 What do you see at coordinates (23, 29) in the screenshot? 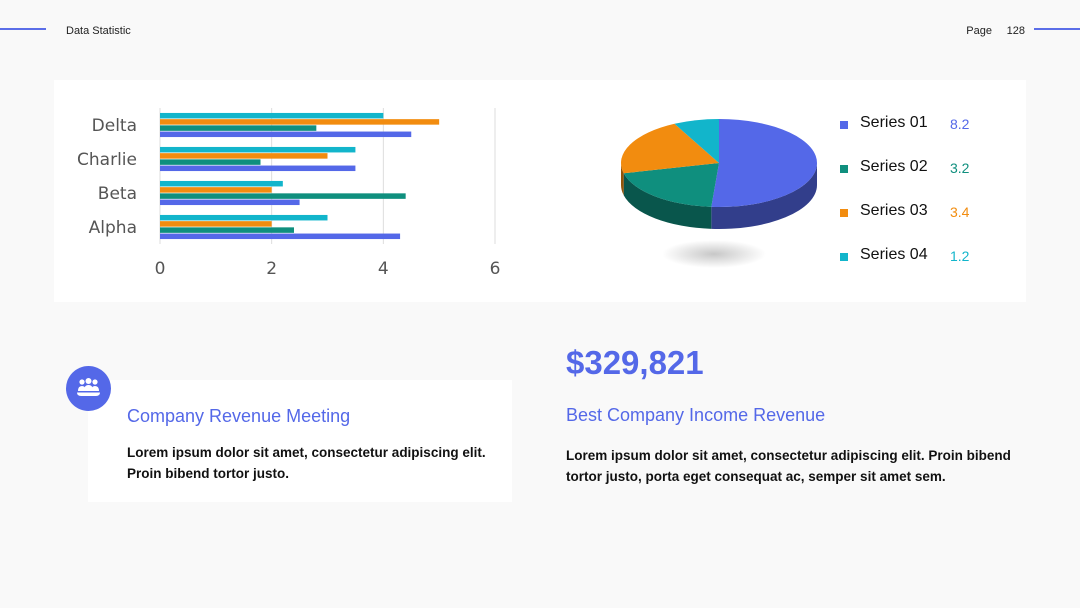
I see `header-line-left` at bounding box center [23, 29].